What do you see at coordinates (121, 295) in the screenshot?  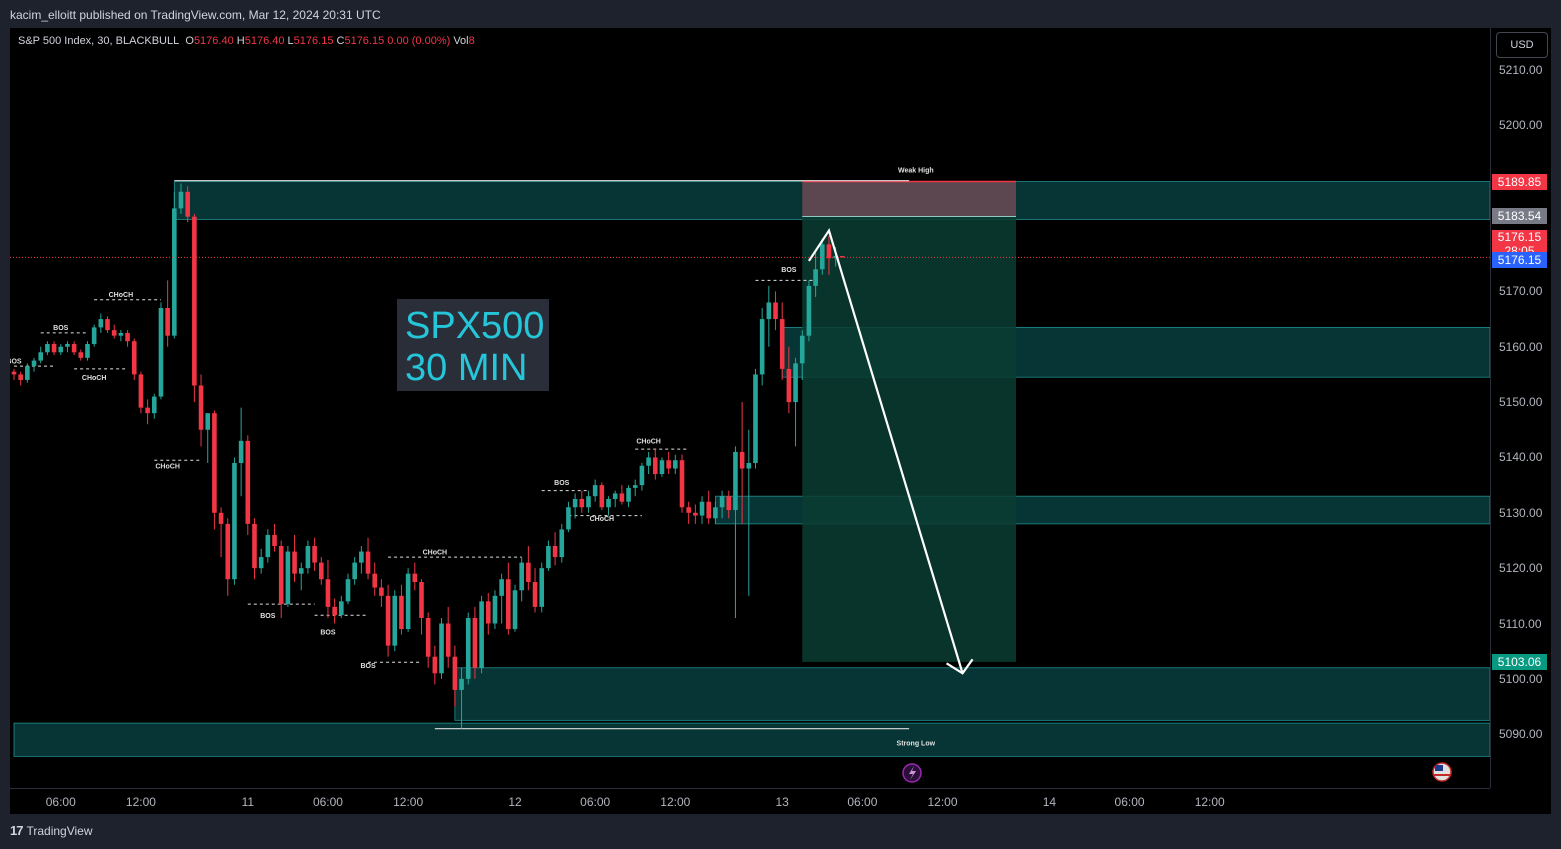 I see `structure-label-2: CHoCH` at bounding box center [121, 295].